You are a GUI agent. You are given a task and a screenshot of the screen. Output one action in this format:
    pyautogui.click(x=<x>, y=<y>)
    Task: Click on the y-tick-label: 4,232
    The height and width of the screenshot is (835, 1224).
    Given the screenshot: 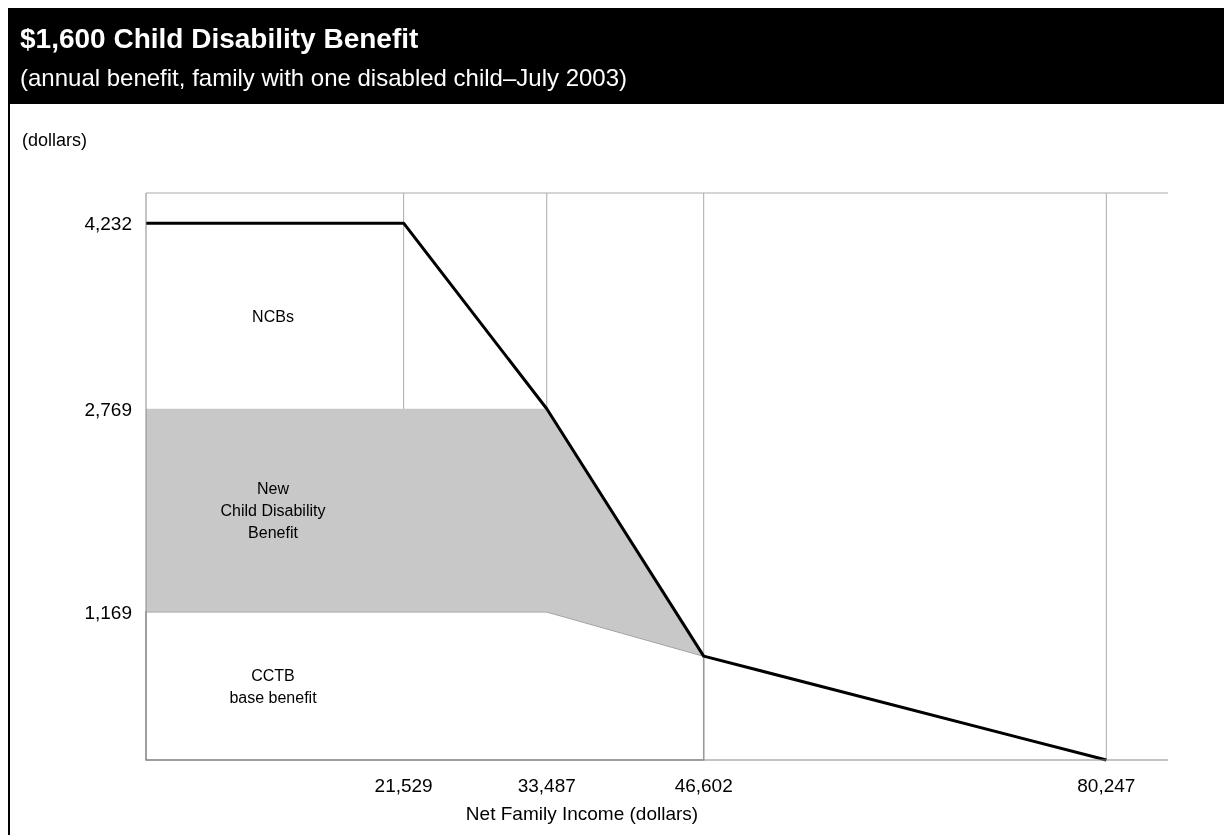 What is the action you would take?
    pyautogui.click(x=108, y=224)
    